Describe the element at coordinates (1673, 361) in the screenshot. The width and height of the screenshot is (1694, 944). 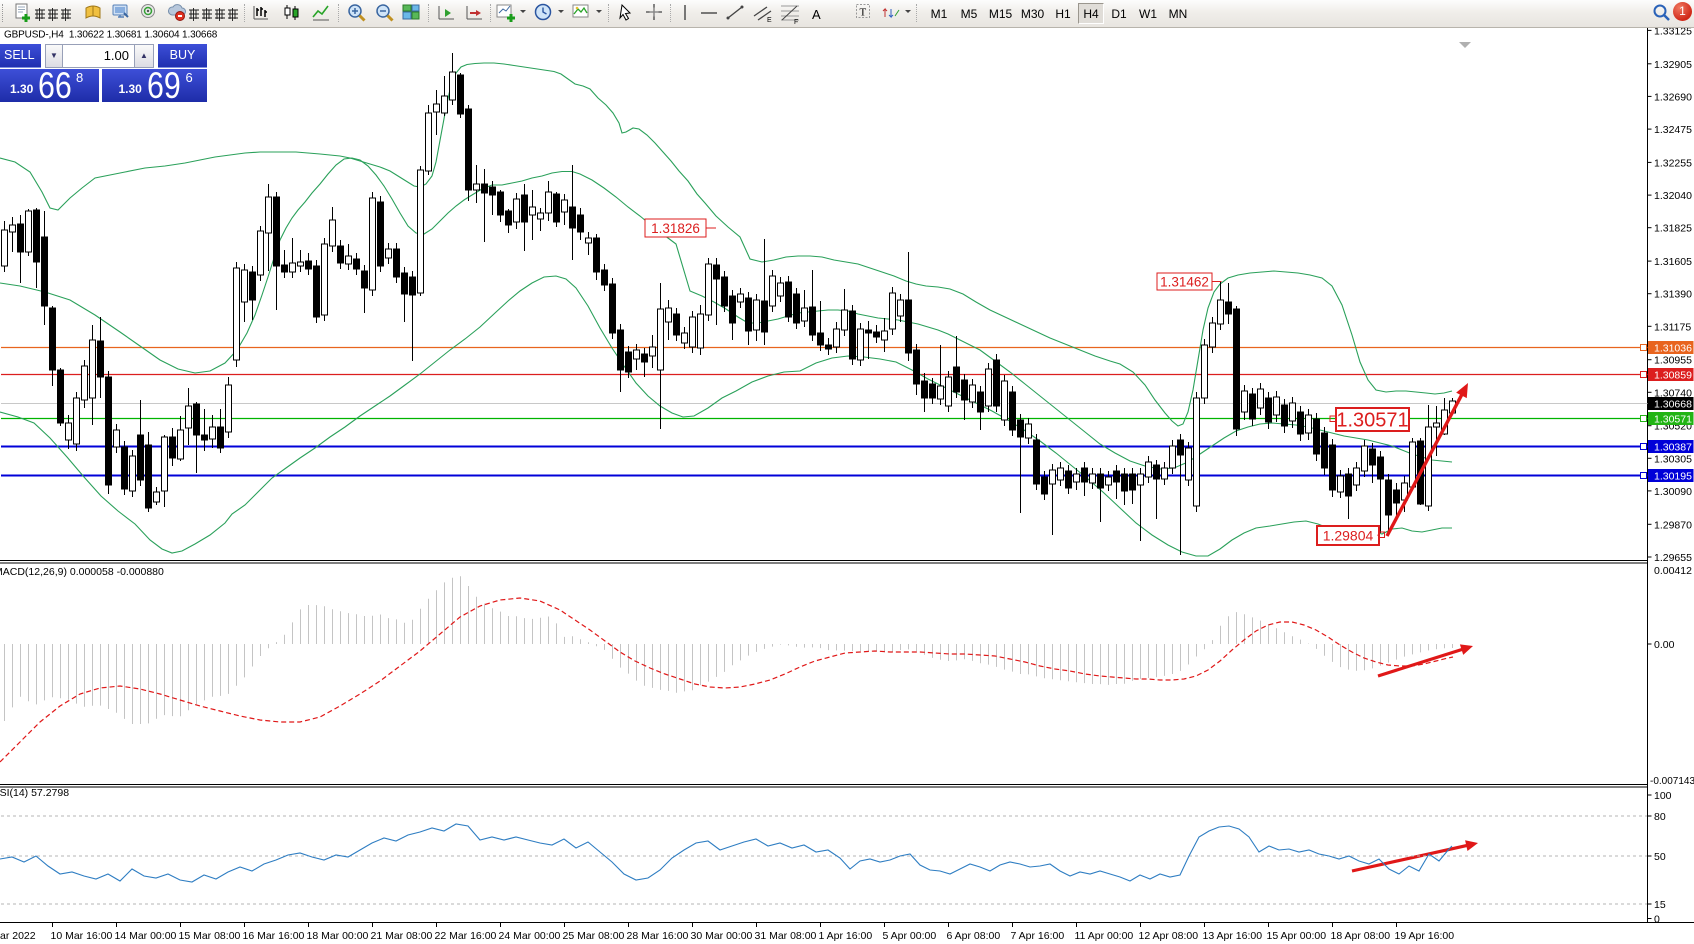
I see `svg-text: 1.30955` at that location.